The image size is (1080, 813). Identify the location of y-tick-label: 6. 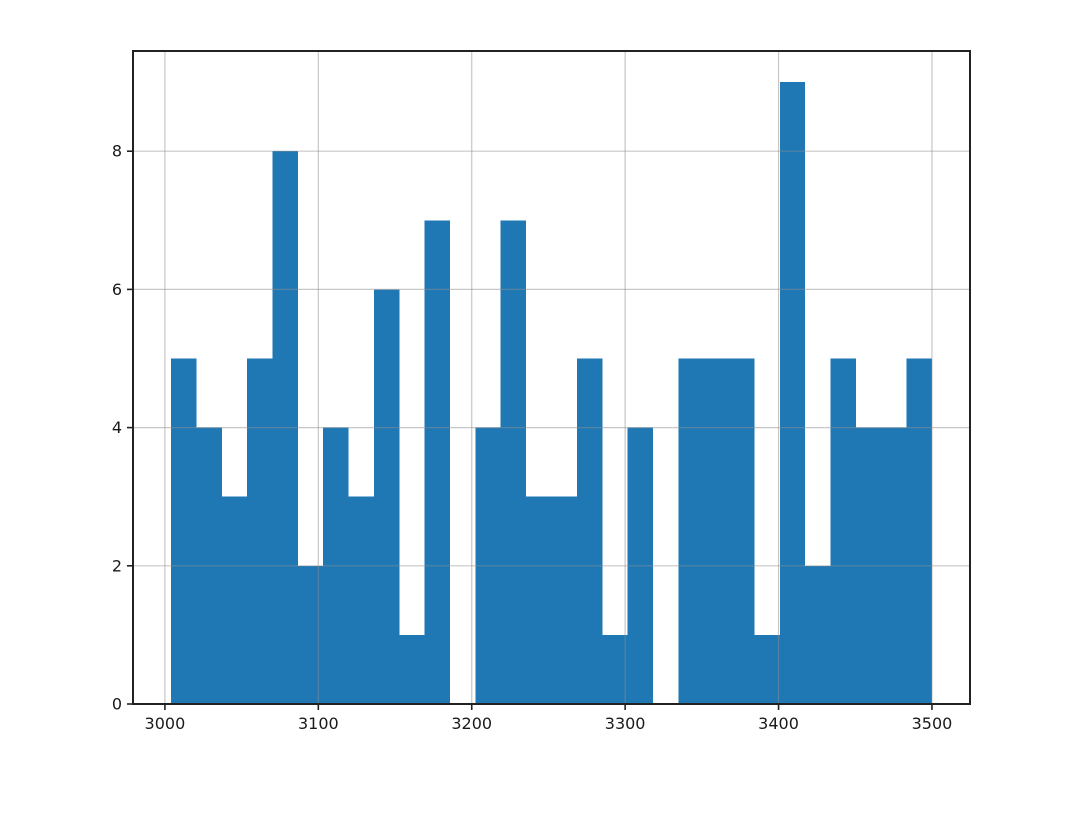
(117, 289).